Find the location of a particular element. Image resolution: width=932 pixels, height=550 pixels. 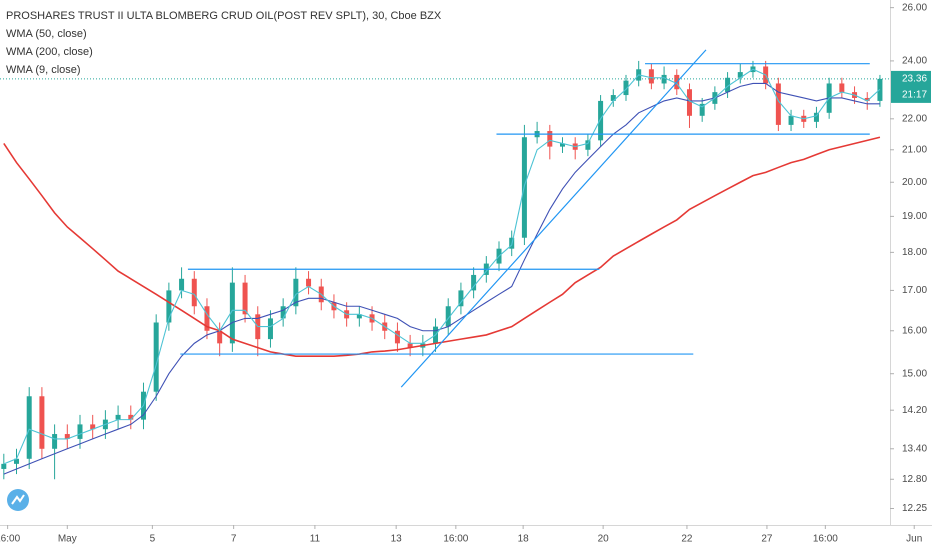

y-tick-label: 26.00 is located at coordinates (914, 7).